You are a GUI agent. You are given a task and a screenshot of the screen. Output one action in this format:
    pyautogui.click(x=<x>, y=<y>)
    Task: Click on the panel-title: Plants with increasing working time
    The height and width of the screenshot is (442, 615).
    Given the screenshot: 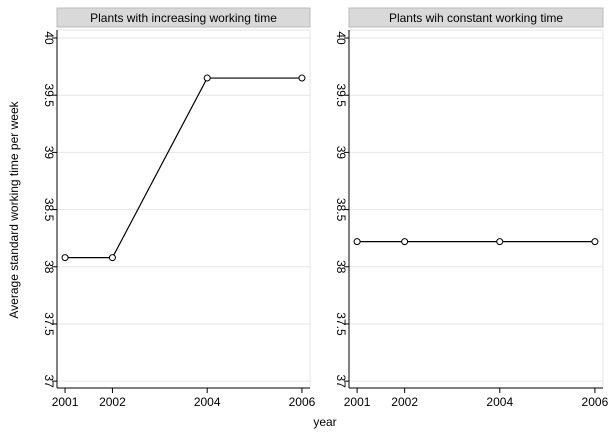 What is the action you would take?
    pyautogui.click(x=183, y=18)
    